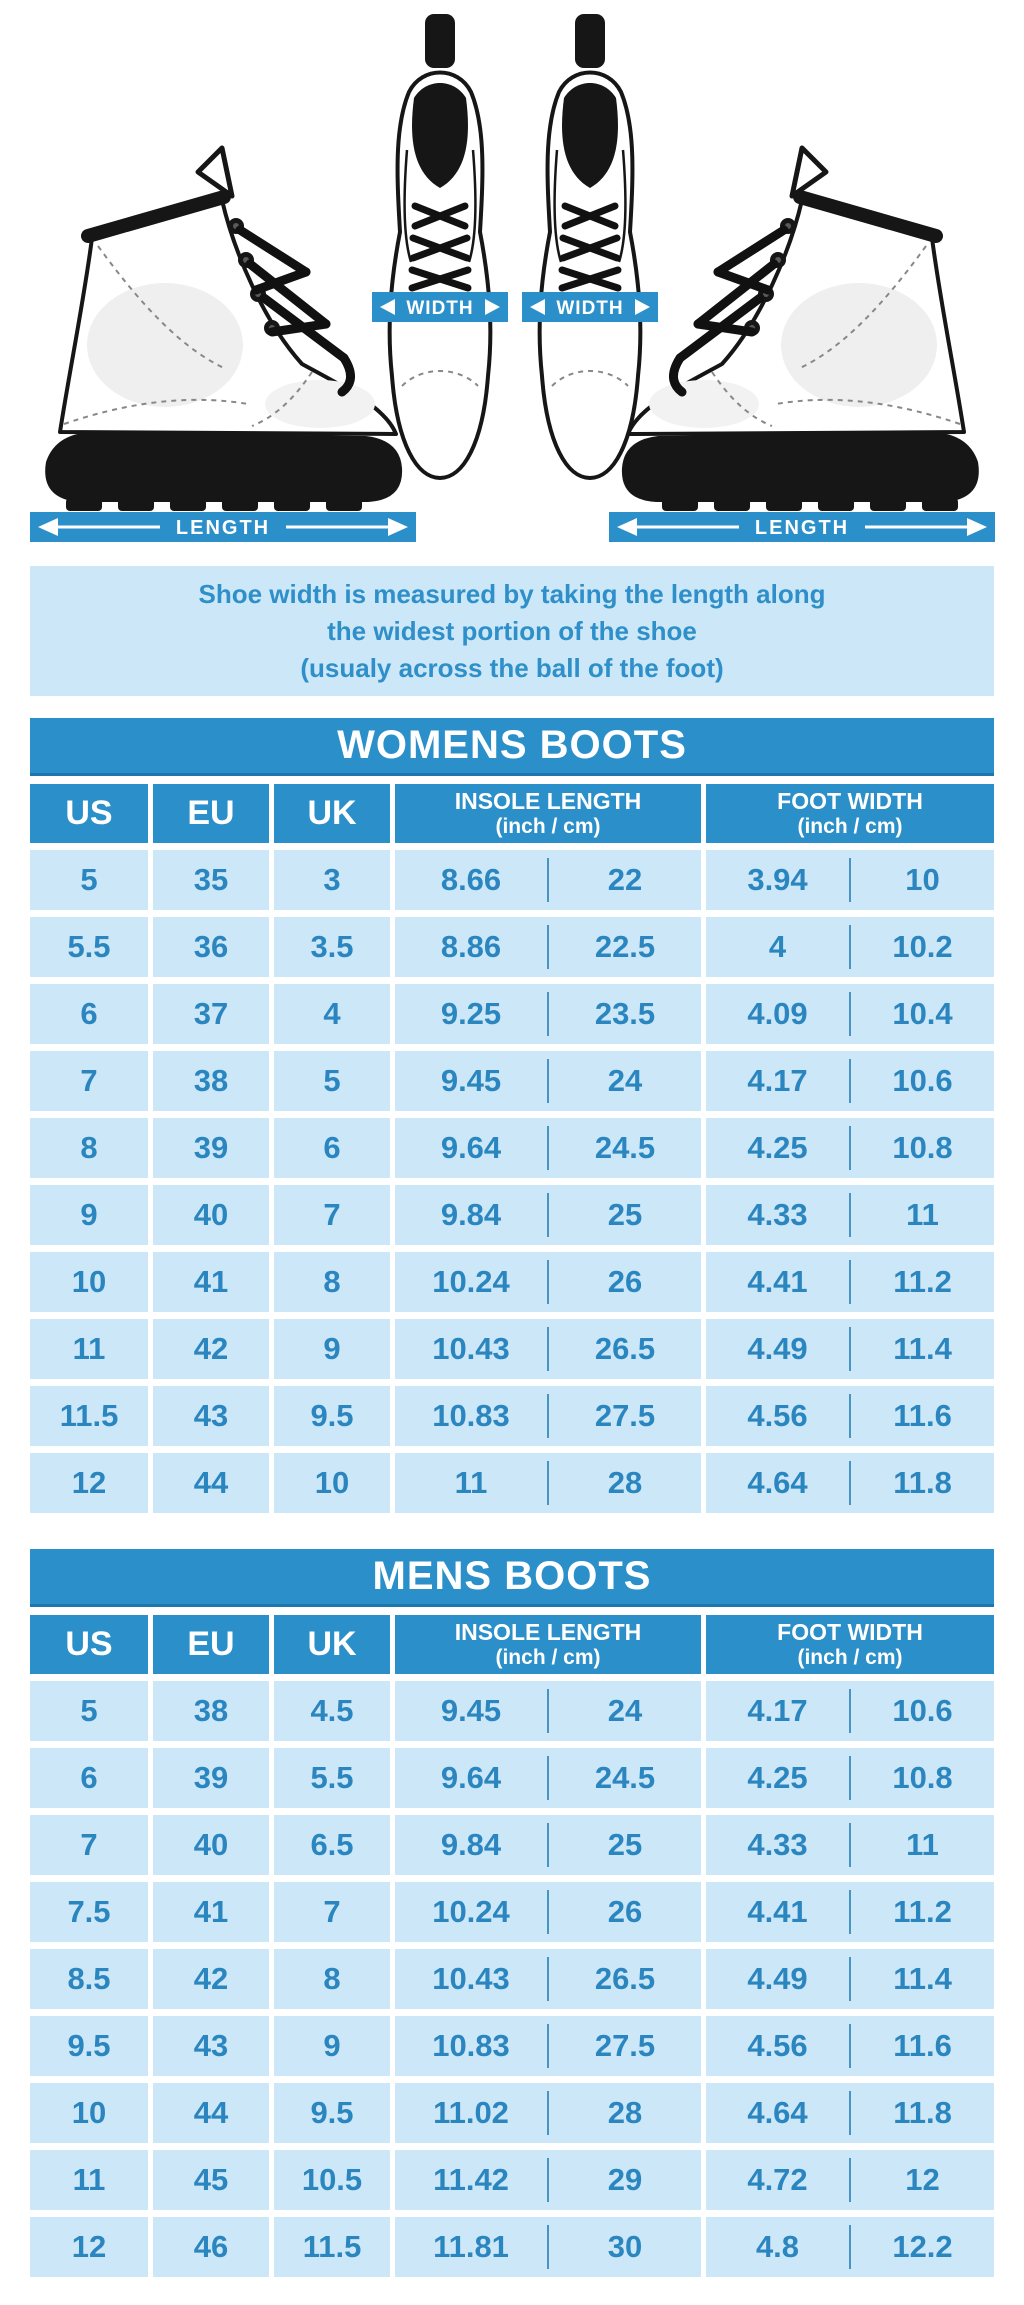 Image resolution: width=1024 pixels, height=2305 pixels. What do you see at coordinates (625, 1978) in the screenshot?
I see `cm-value: 26.5` at bounding box center [625, 1978].